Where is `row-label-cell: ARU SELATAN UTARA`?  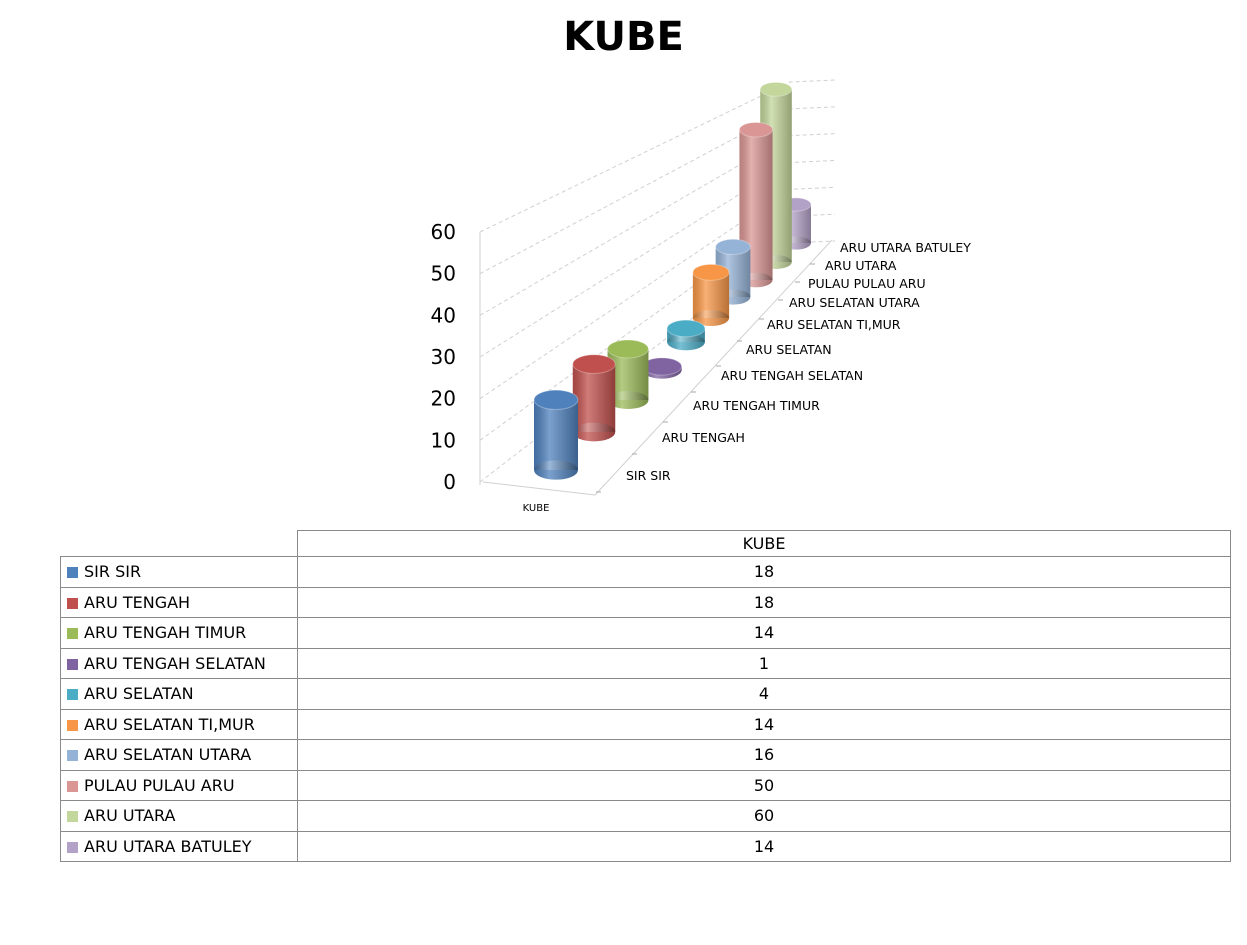 row-label-cell: ARU SELATAN UTARA is located at coordinates (179, 755).